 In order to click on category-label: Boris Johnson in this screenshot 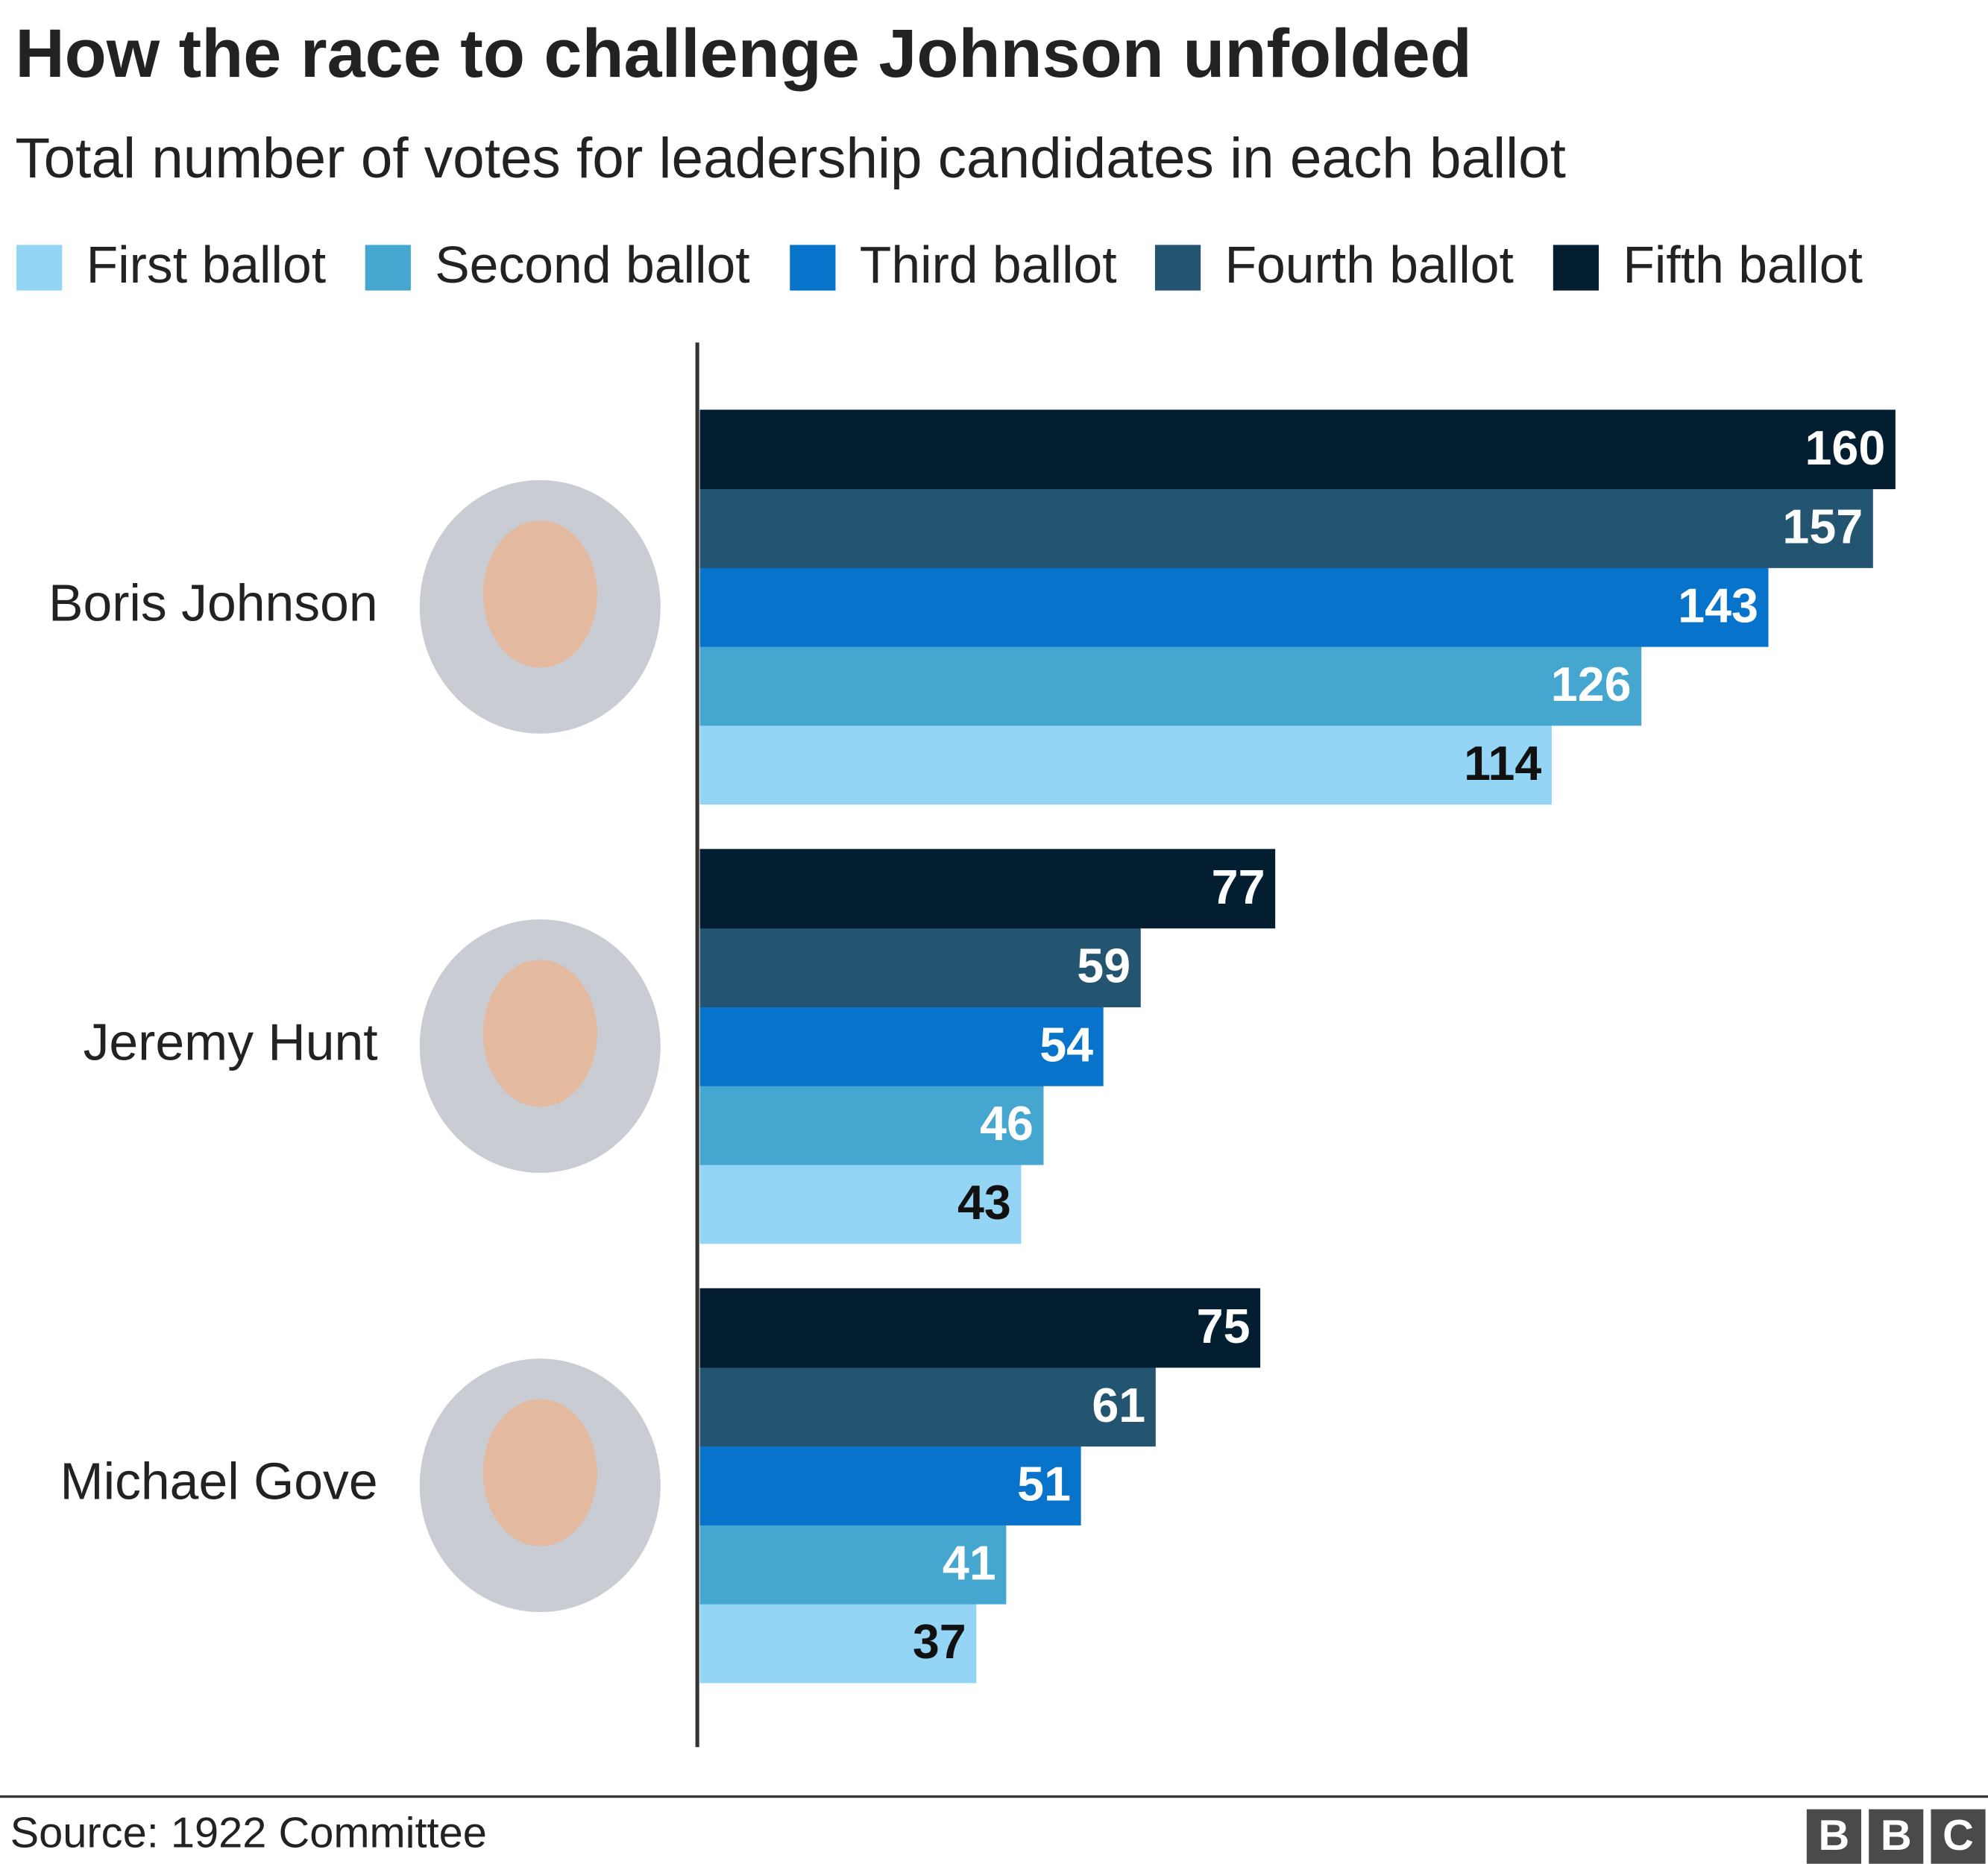, I will do `click(213, 602)`.